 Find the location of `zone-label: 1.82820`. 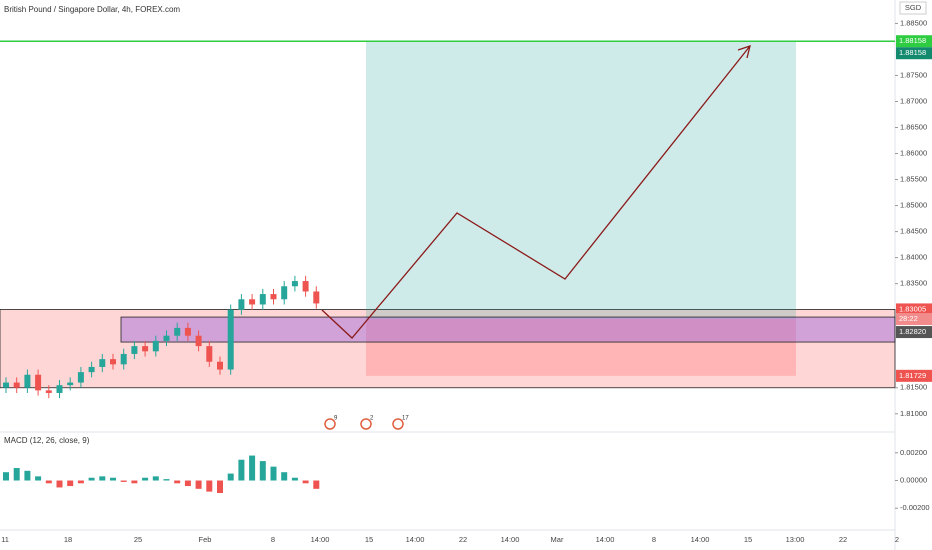

zone-label: 1.82820 is located at coordinates (912, 331).